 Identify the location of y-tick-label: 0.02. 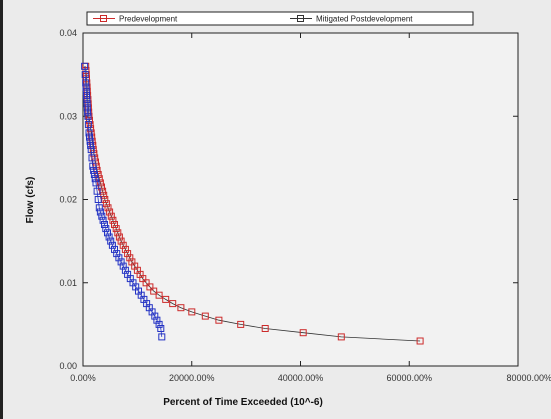
(68, 200).